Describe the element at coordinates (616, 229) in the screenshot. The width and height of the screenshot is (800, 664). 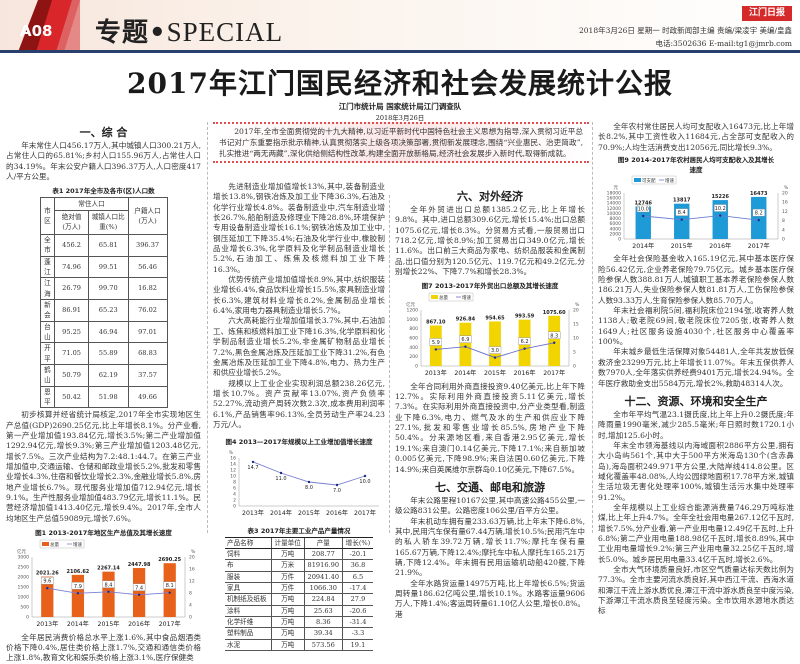
I see `y-tick-label: 4000` at that location.